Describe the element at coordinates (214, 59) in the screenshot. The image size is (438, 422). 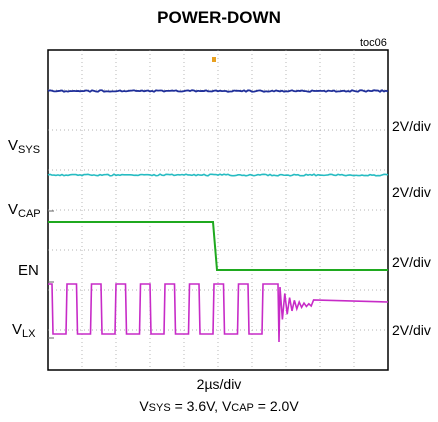
I see `trigger-marker` at that location.